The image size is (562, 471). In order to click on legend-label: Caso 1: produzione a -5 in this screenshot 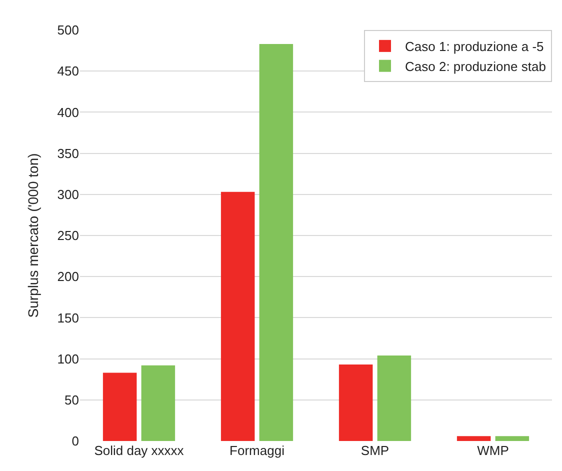, I will do `click(474, 46)`.